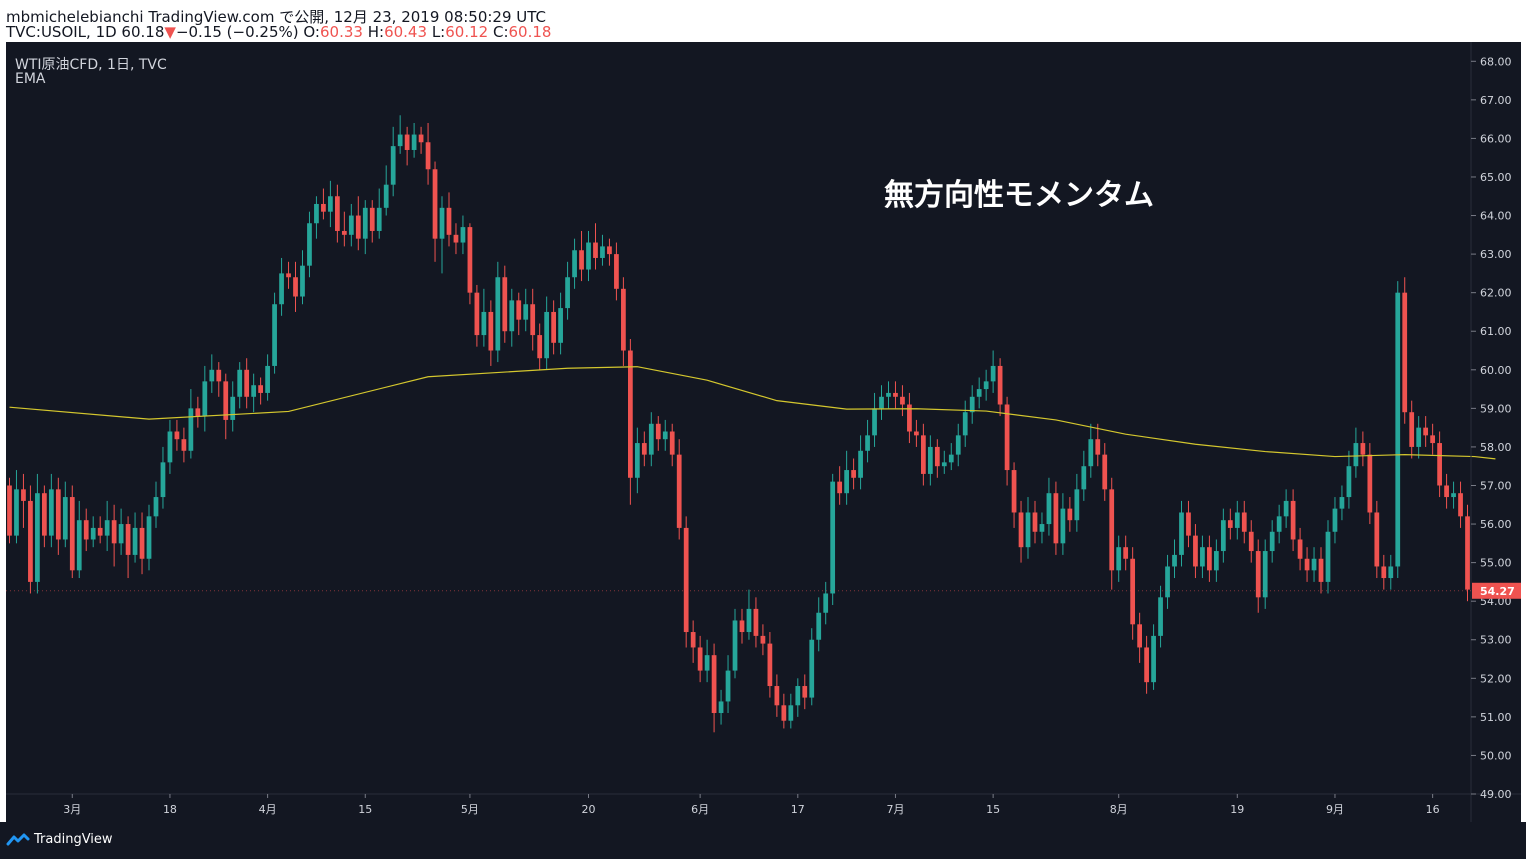 Image resolution: width=1526 pixels, height=859 pixels. Describe the element at coordinates (1496, 447) in the screenshot. I see `price-tick-label: 58.00` at that location.